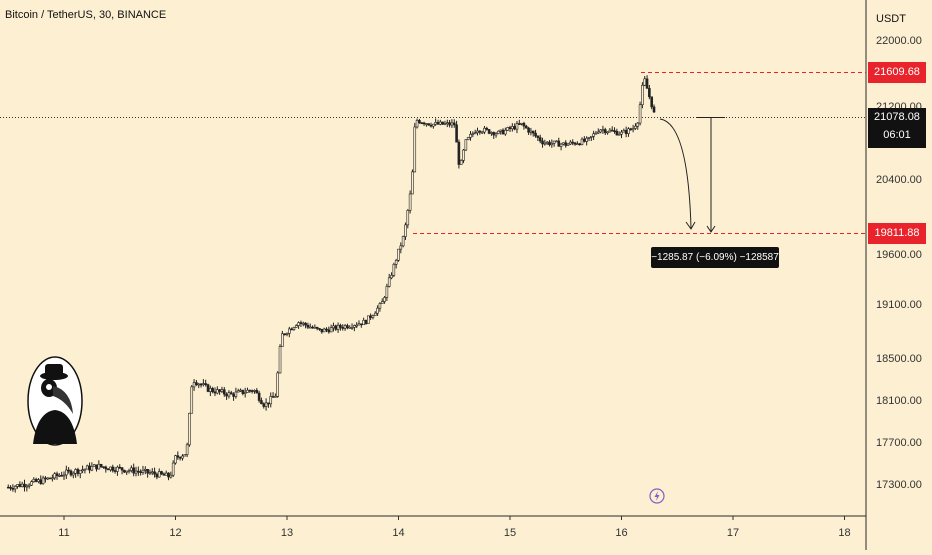 The width and height of the screenshot is (932, 555). I want to click on price-tick-label: 18100.00, so click(899, 401).